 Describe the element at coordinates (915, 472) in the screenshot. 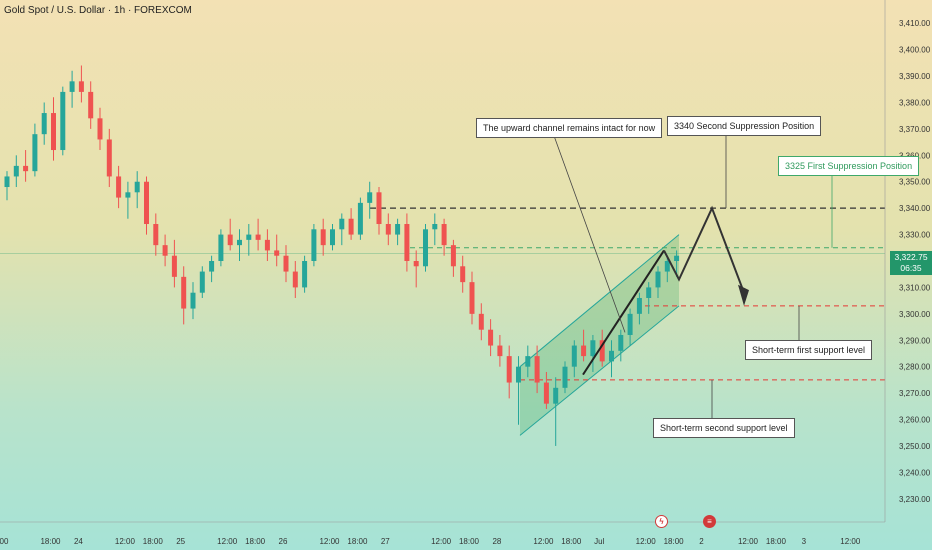

I see `y-tick-label: 3,240.00` at that location.